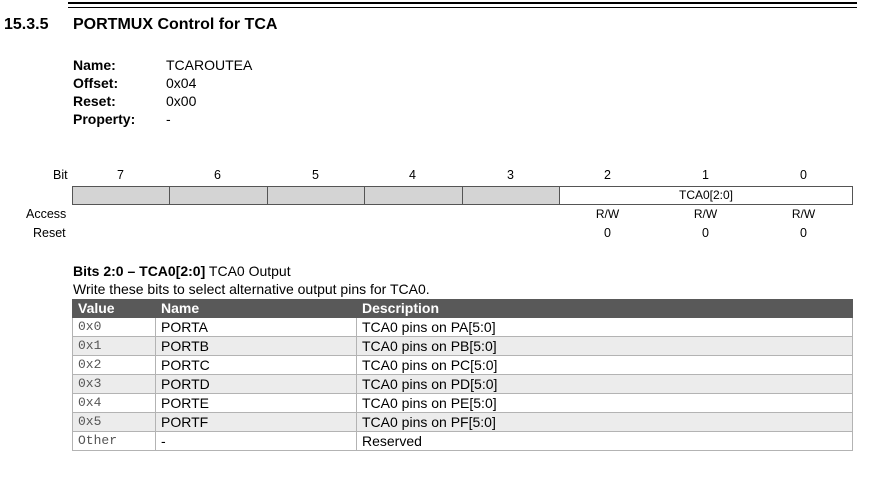 This screenshot has height=477, width=887. I want to click on reset-row-label: Reset, so click(49, 233).